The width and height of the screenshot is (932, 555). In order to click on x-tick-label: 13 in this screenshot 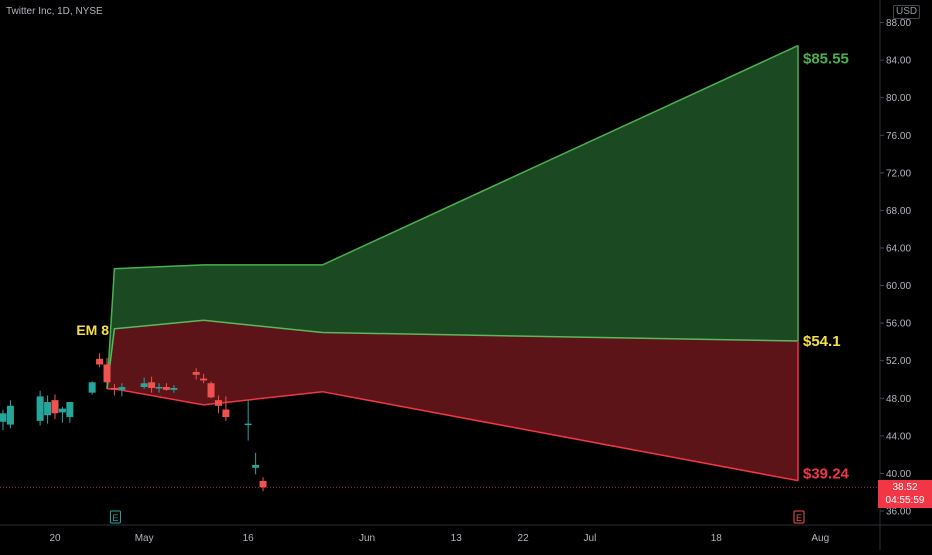, I will do `click(457, 538)`.